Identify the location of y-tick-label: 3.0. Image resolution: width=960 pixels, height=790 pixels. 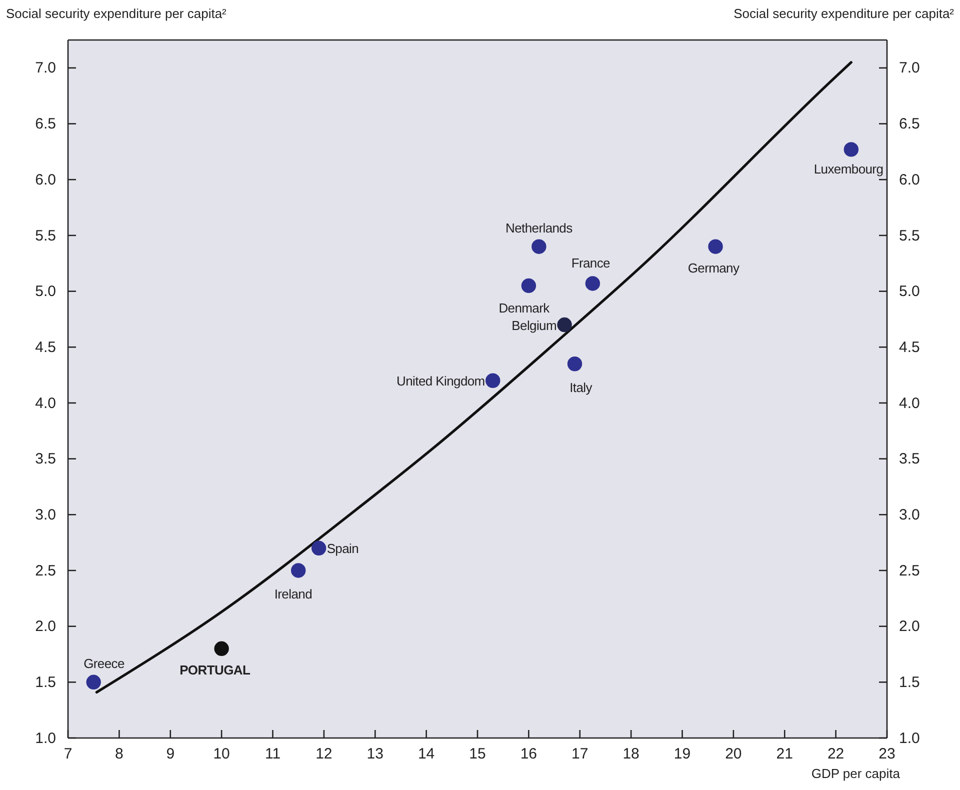
(45, 515).